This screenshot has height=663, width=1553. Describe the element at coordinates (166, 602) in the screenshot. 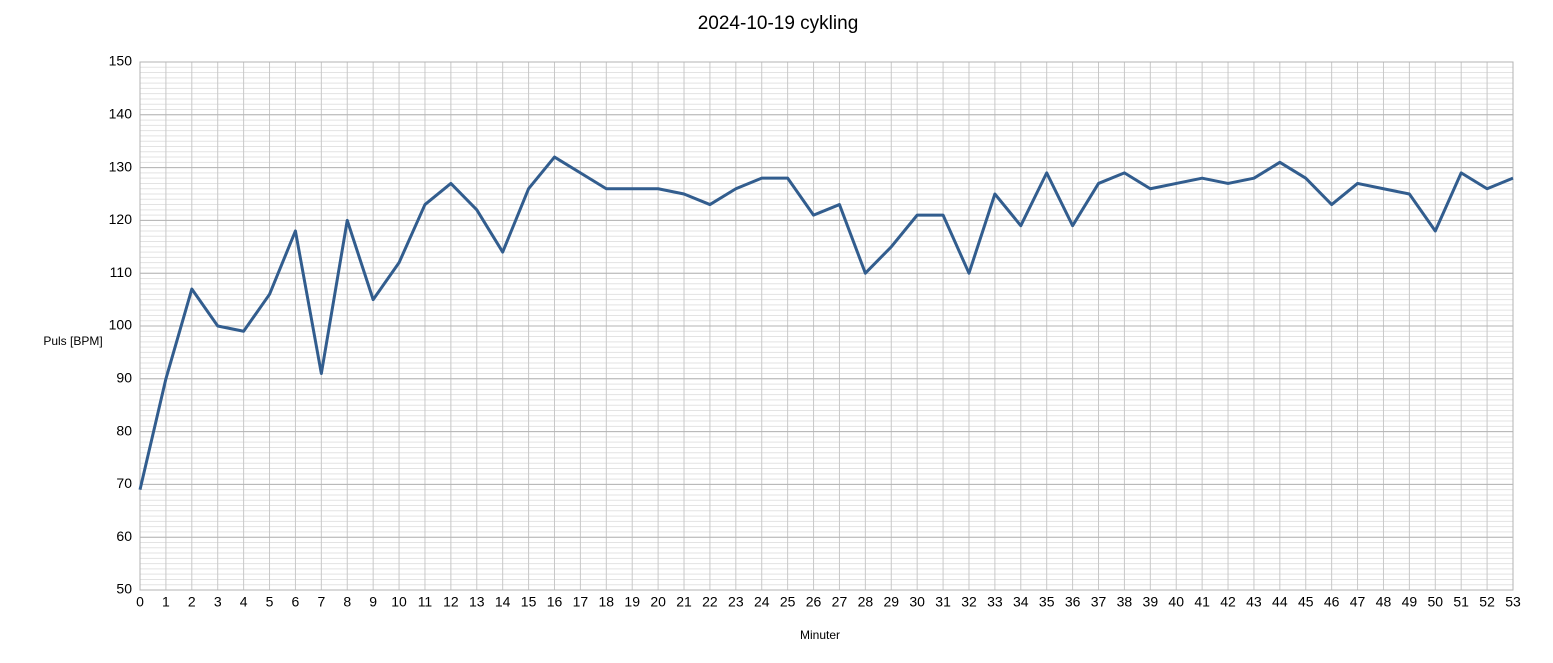

I see `x-tick-label: 1` at that location.